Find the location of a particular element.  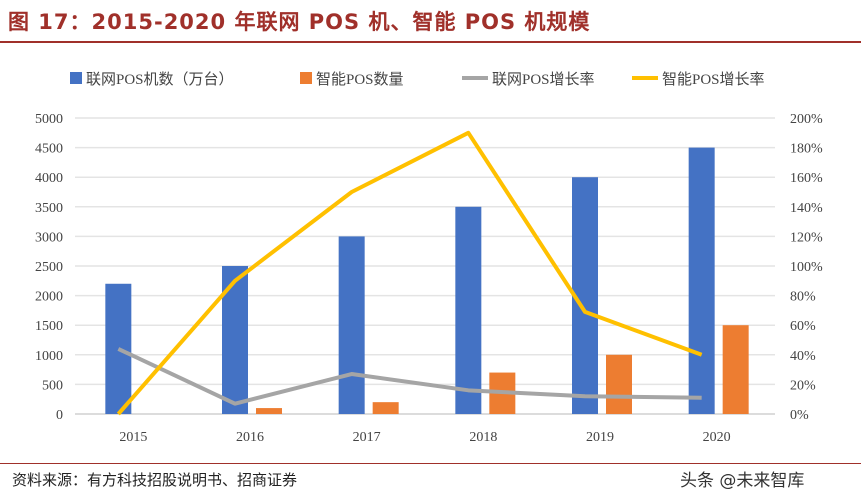

y-left-tick-label: 0 is located at coordinates (59, 415).